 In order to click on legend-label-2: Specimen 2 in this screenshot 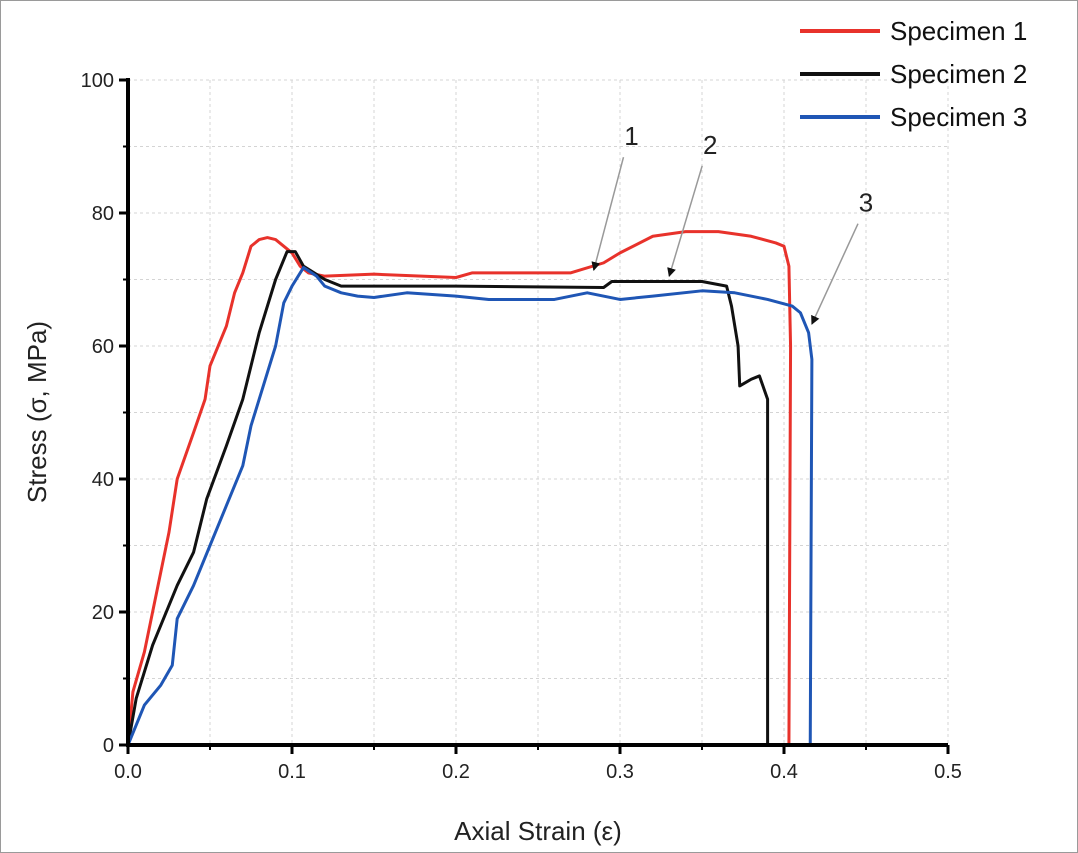, I will do `click(958, 74)`.